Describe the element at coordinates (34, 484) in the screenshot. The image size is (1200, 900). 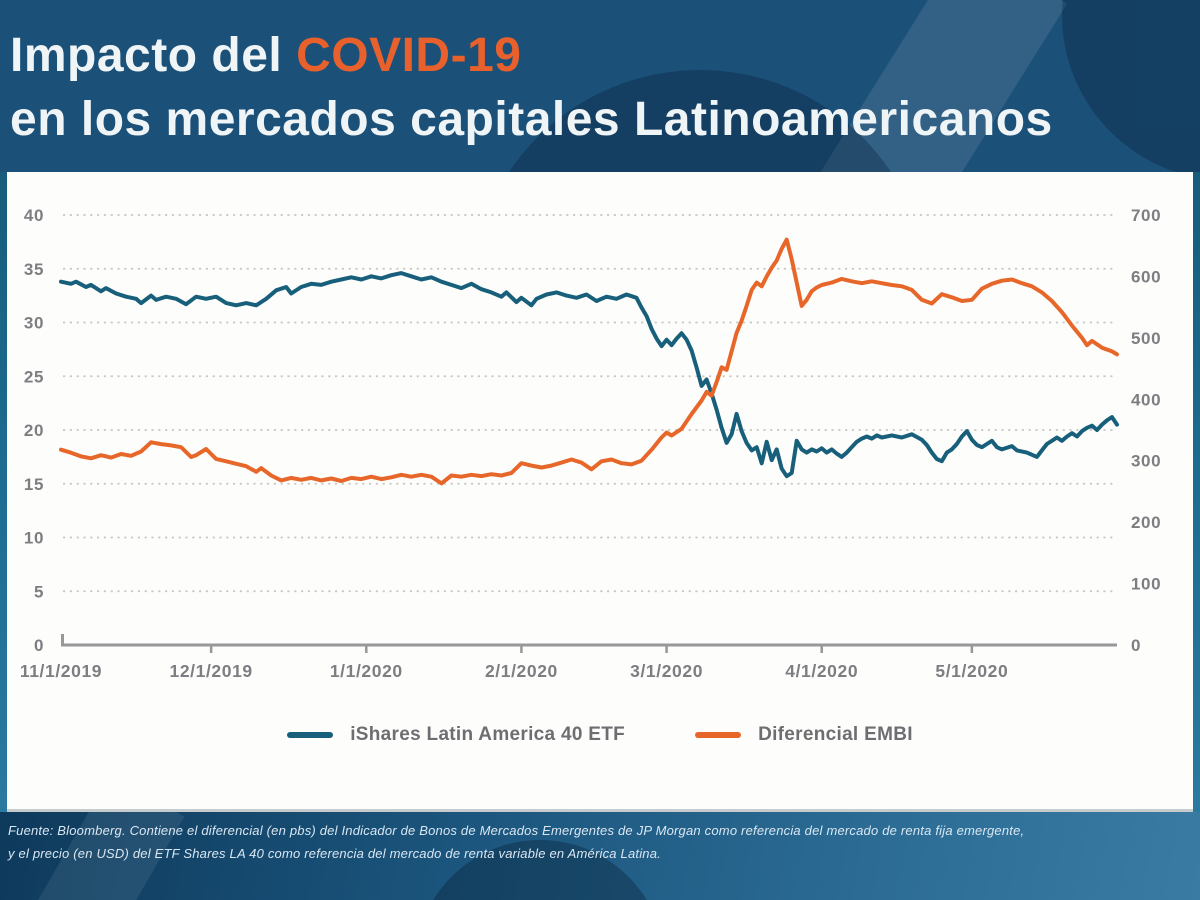
I see `left-axis-tick-label: 15` at that location.